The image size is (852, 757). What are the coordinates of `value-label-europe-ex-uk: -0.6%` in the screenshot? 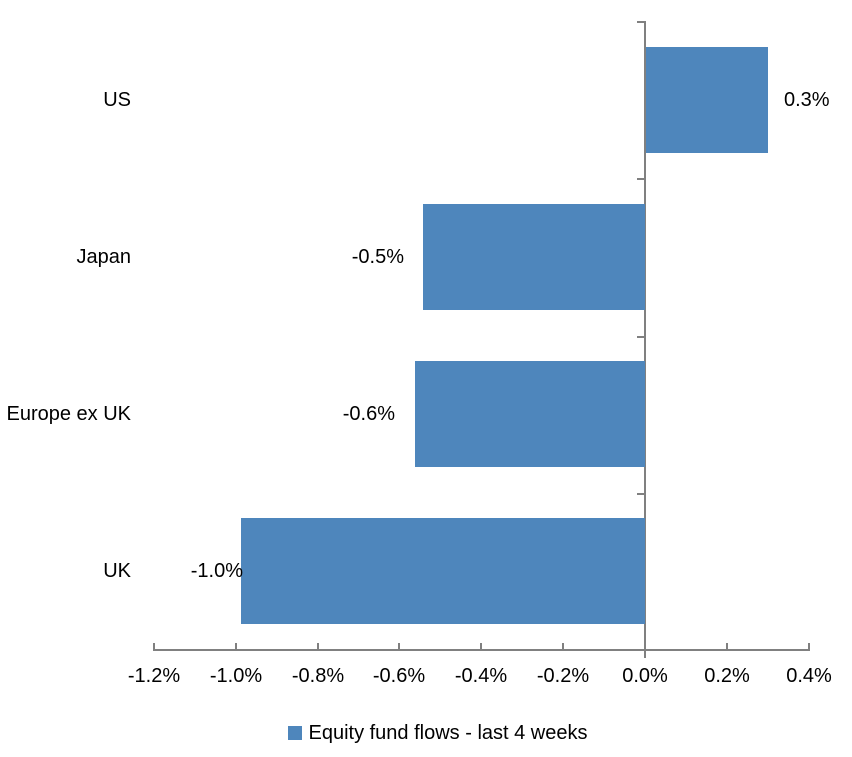 It's located at (368, 414).